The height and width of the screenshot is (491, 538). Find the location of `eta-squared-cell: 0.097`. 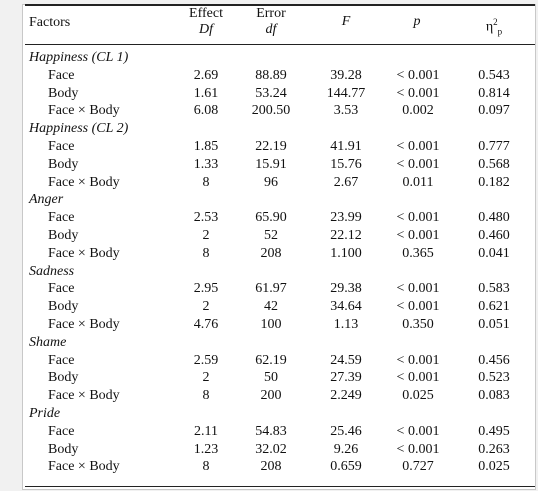

eta-squared-cell: 0.097 is located at coordinates (494, 111).